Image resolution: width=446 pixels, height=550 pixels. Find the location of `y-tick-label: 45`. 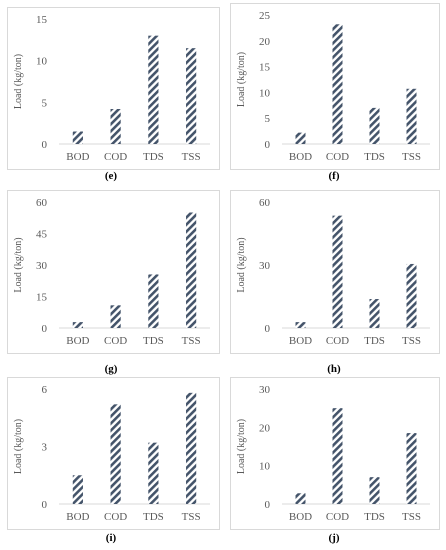

y-tick-label: 45 is located at coordinates (42, 235).